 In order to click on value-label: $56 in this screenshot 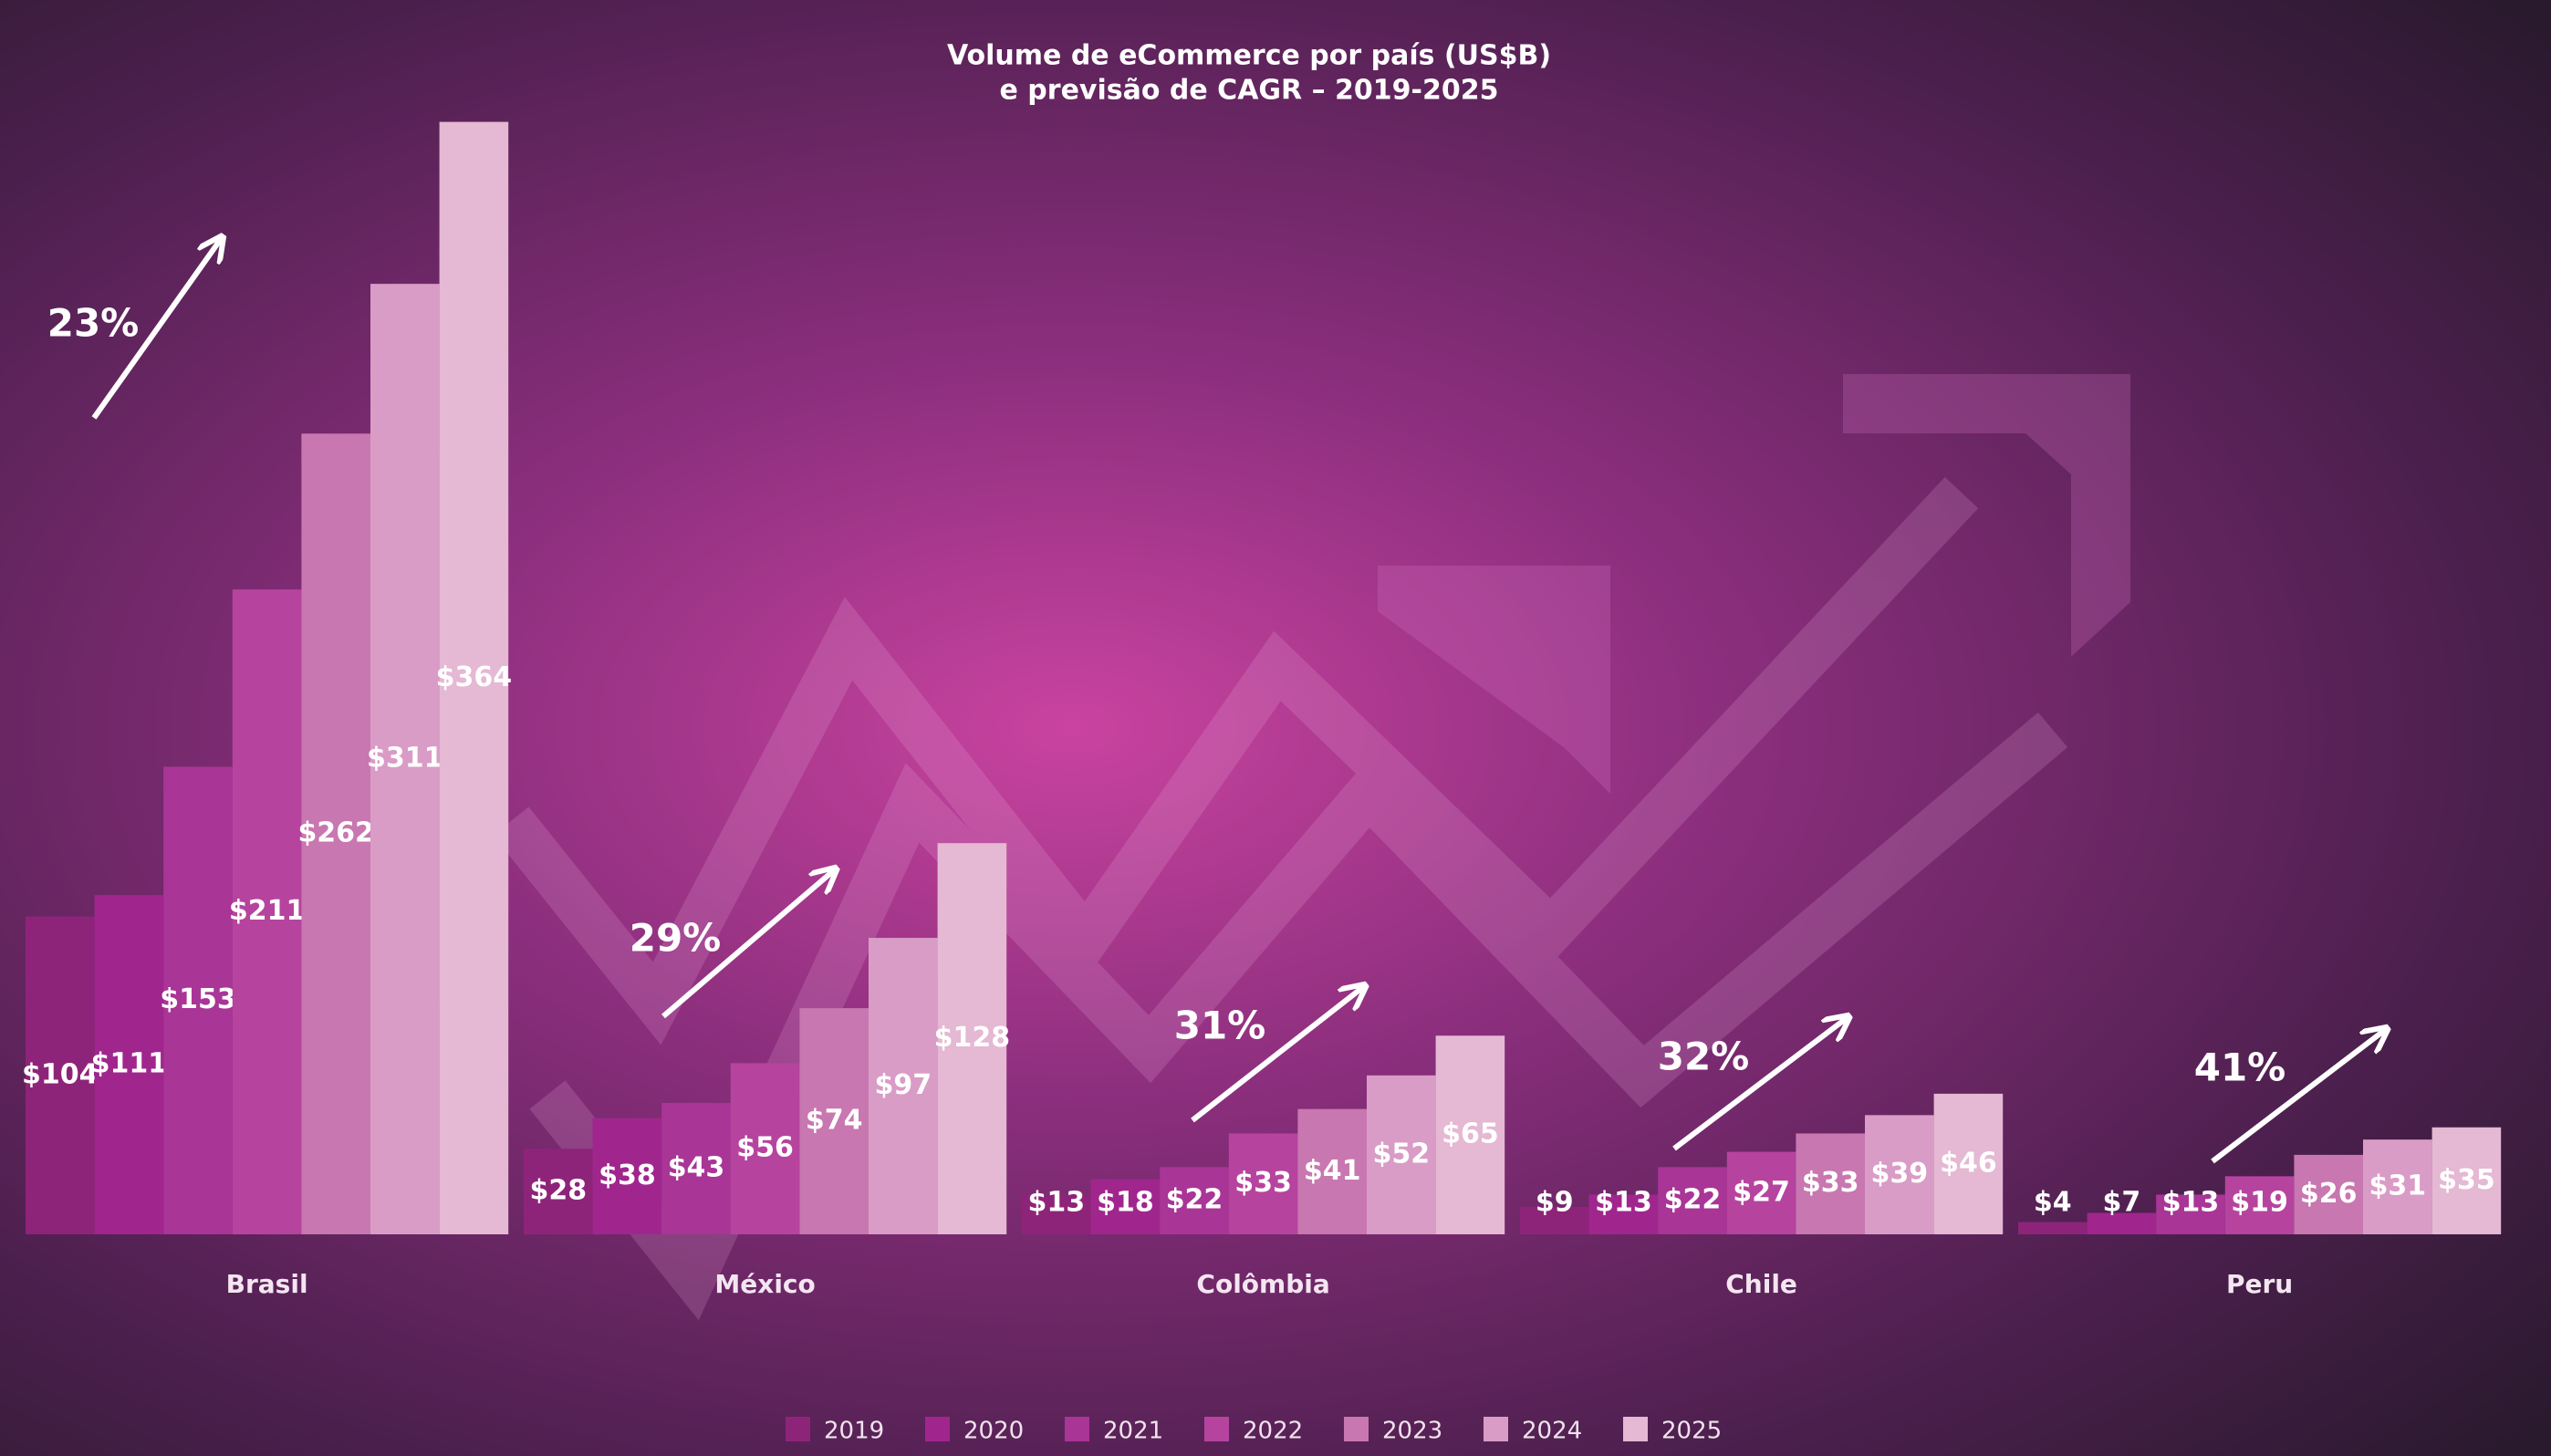, I will do `click(765, 1148)`.